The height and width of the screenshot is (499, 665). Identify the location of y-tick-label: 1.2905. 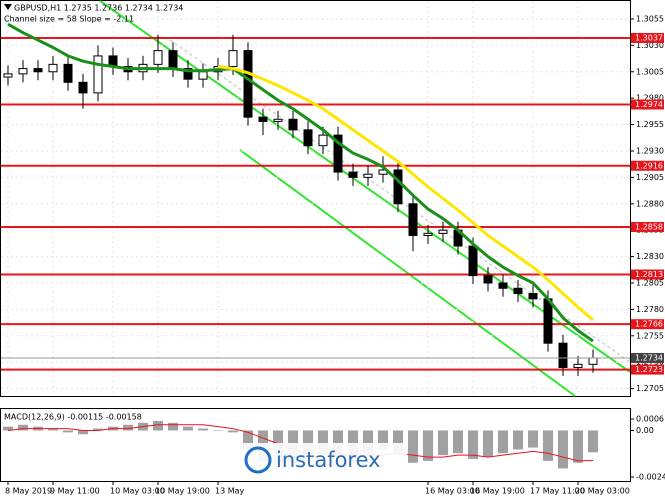
(650, 177).